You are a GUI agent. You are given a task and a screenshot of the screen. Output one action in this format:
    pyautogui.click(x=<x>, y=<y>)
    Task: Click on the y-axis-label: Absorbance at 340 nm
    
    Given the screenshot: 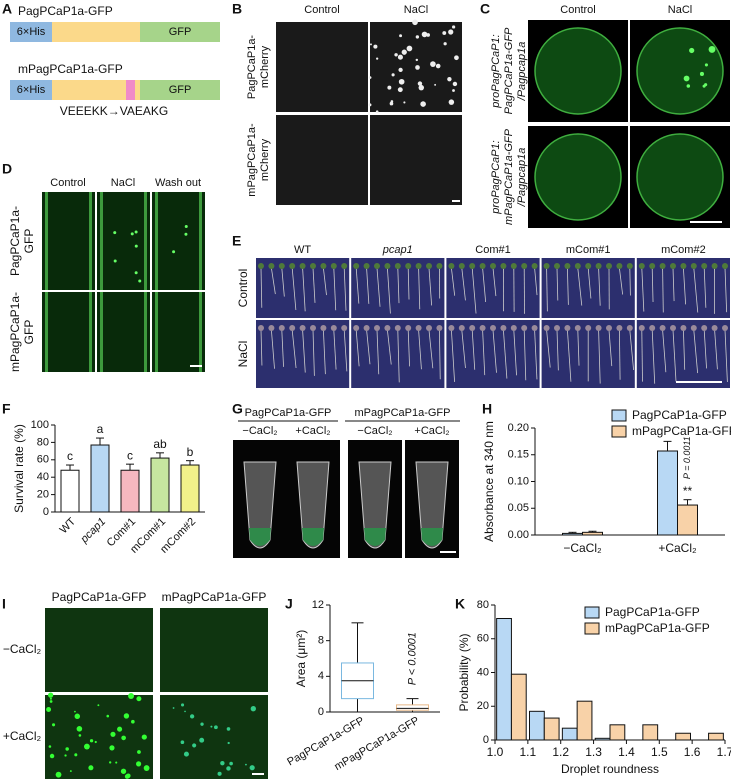 What is the action you would take?
    pyautogui.click(x=489, y=481)
    